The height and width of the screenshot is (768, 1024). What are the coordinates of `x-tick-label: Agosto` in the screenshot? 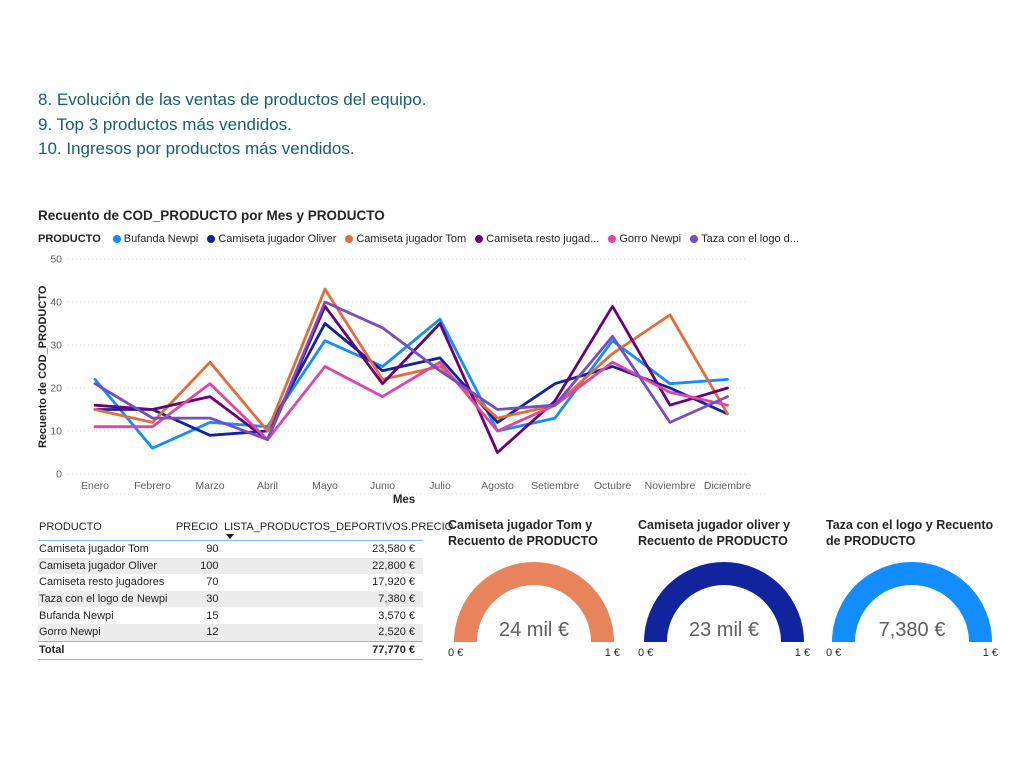 It's located at (497, 486).